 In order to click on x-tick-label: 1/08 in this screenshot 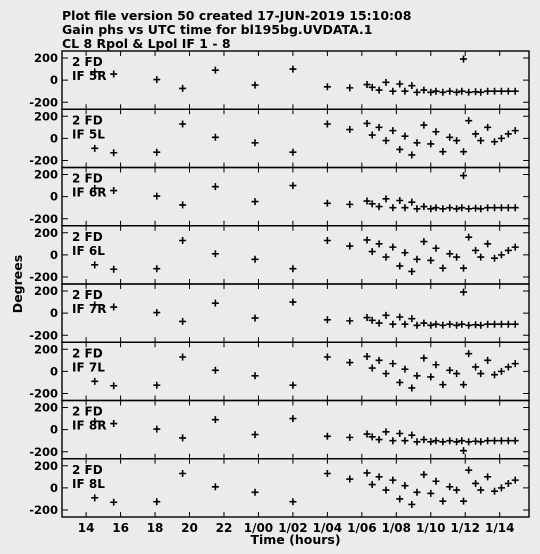, I will do `click(396, 528)`.